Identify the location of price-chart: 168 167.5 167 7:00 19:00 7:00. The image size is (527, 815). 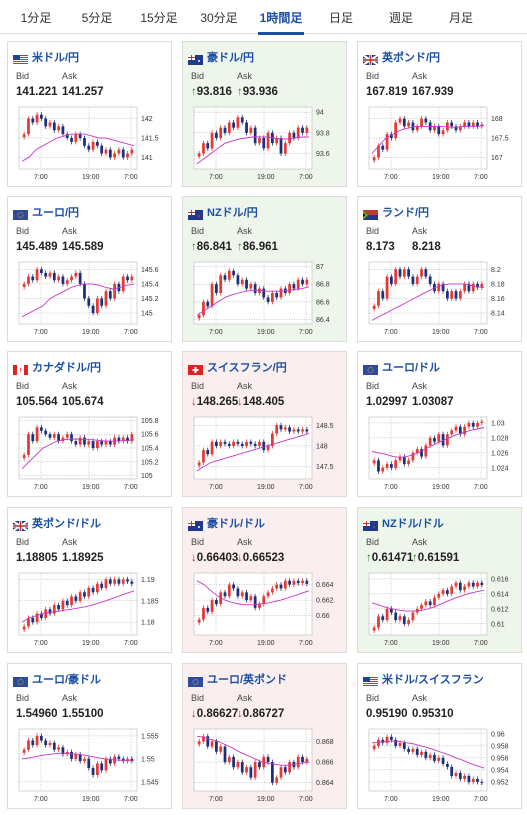
(441, 144).